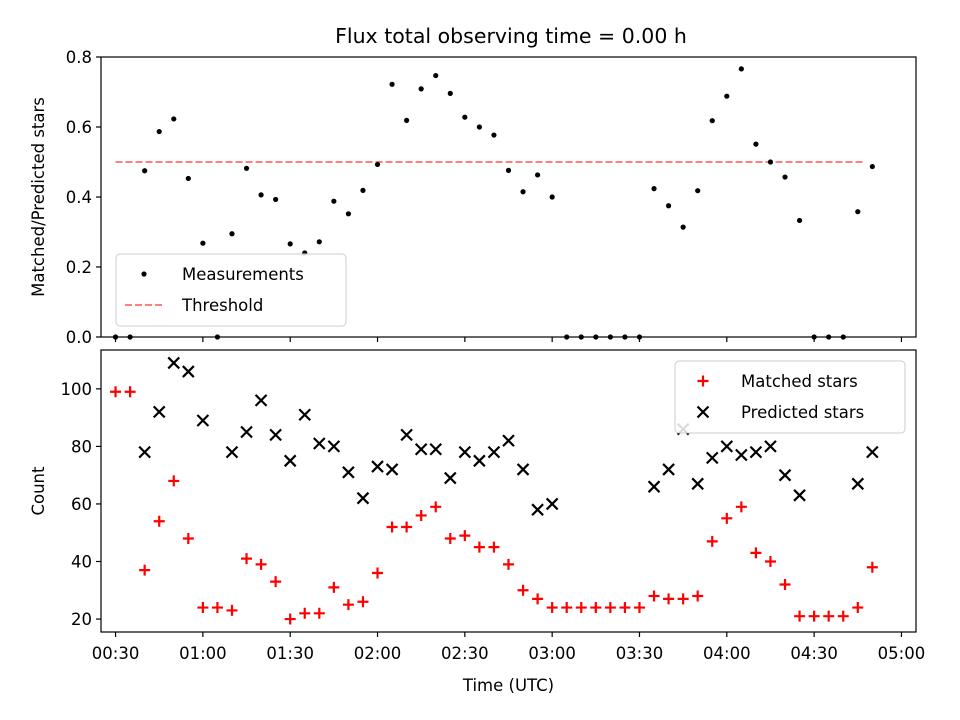 This screenshot has width=960, height=720. I want to click on y-tick-label: 60, so click(81, 504).